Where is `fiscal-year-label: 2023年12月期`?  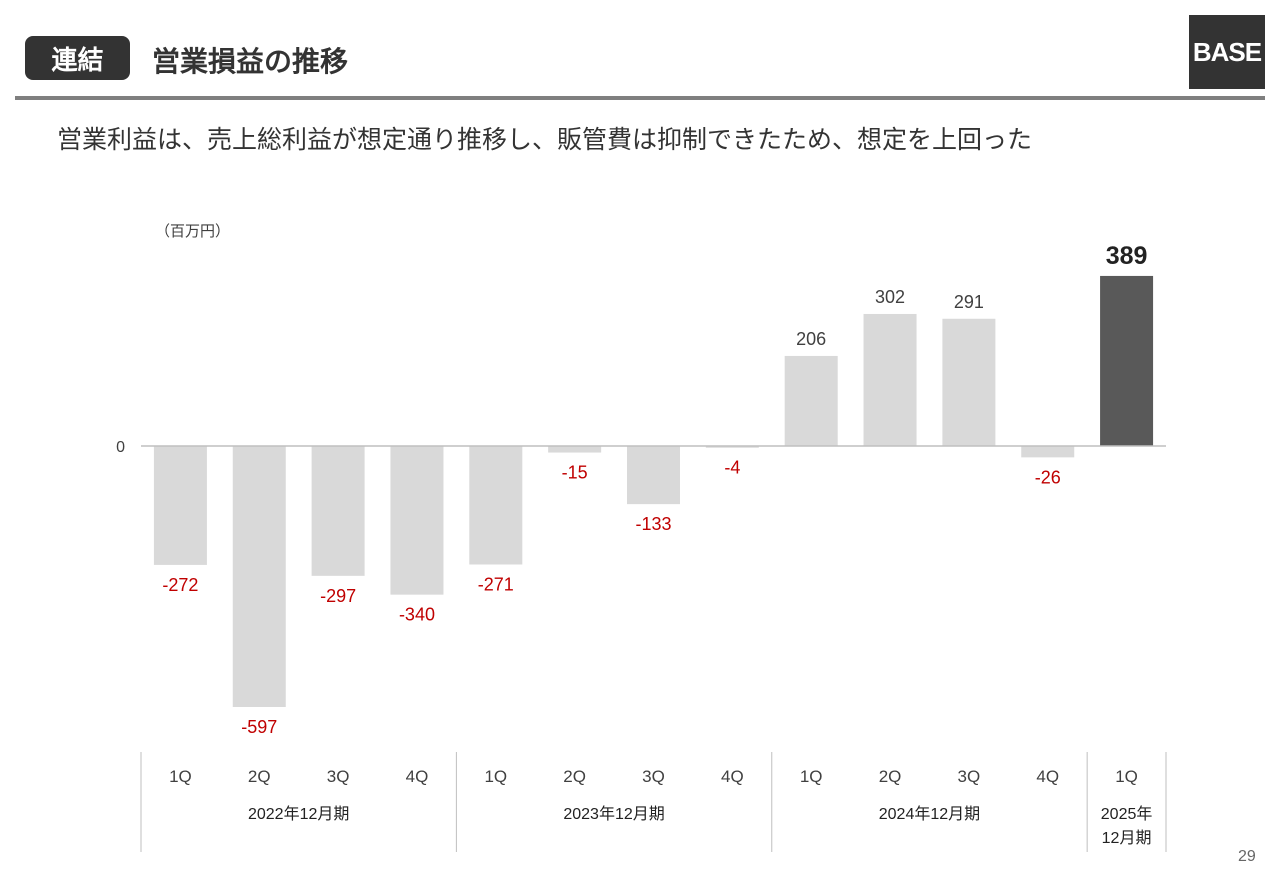 fiscal-year-label: 2023年12月期 is located at coordinates (613, 814).